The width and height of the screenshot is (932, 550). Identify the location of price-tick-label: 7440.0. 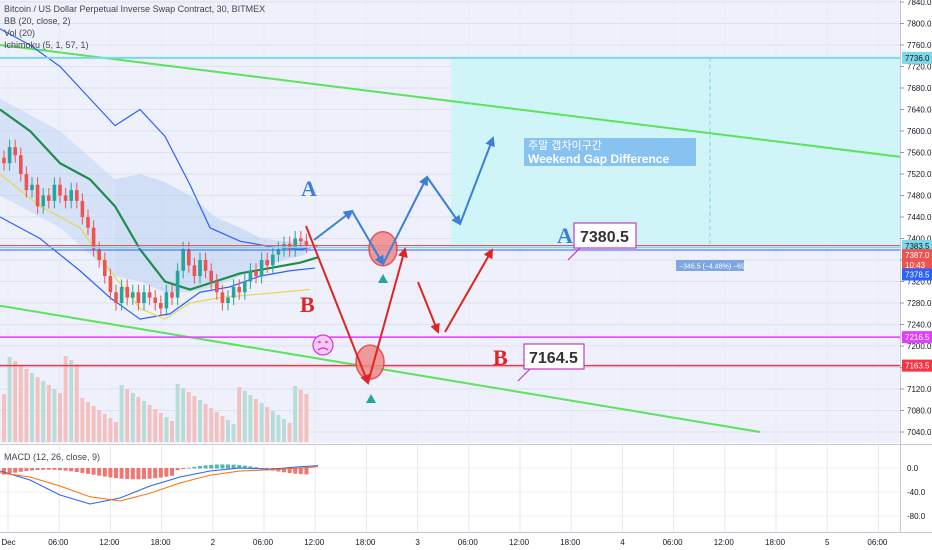
(919, 217).